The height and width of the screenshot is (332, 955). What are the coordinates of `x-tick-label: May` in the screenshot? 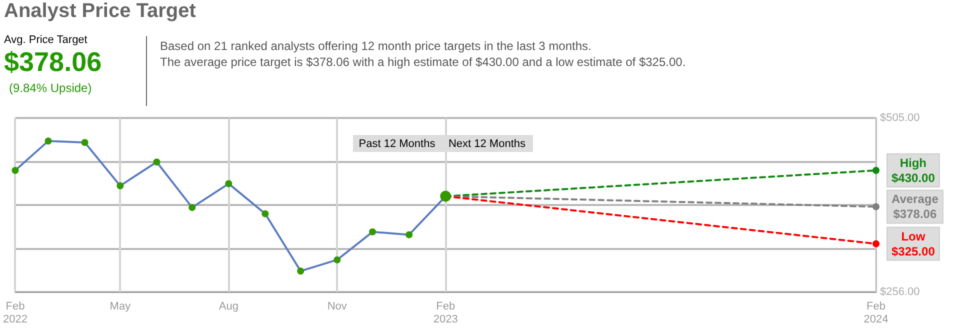 It's located at (121, 306).